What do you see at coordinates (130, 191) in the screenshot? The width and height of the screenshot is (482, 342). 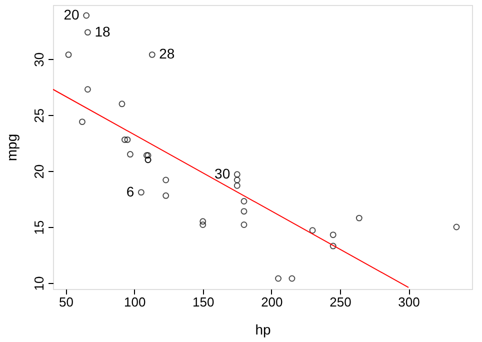 I see `annotation: 6` at bounding box center [130, 191].